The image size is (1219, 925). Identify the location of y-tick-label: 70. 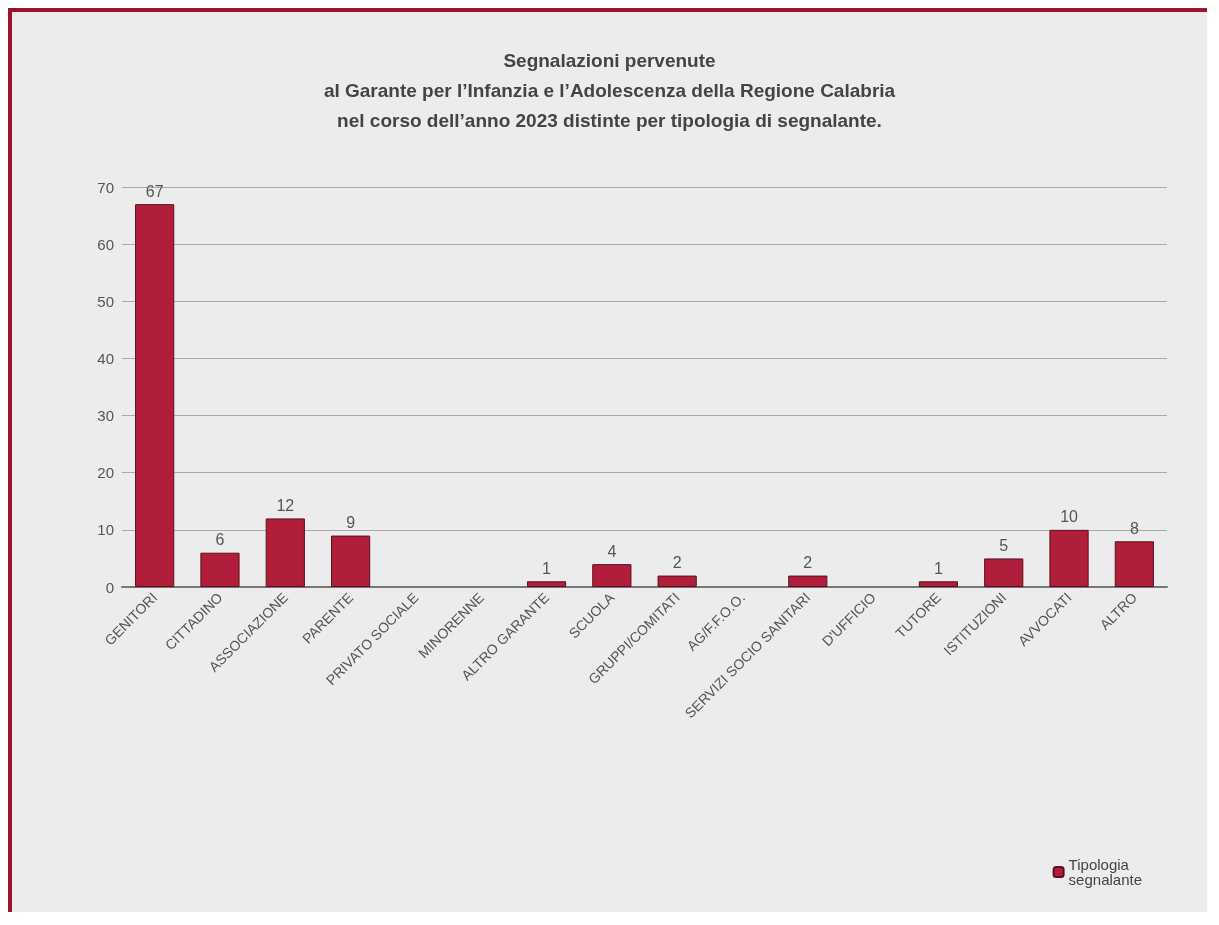
(105, 187).